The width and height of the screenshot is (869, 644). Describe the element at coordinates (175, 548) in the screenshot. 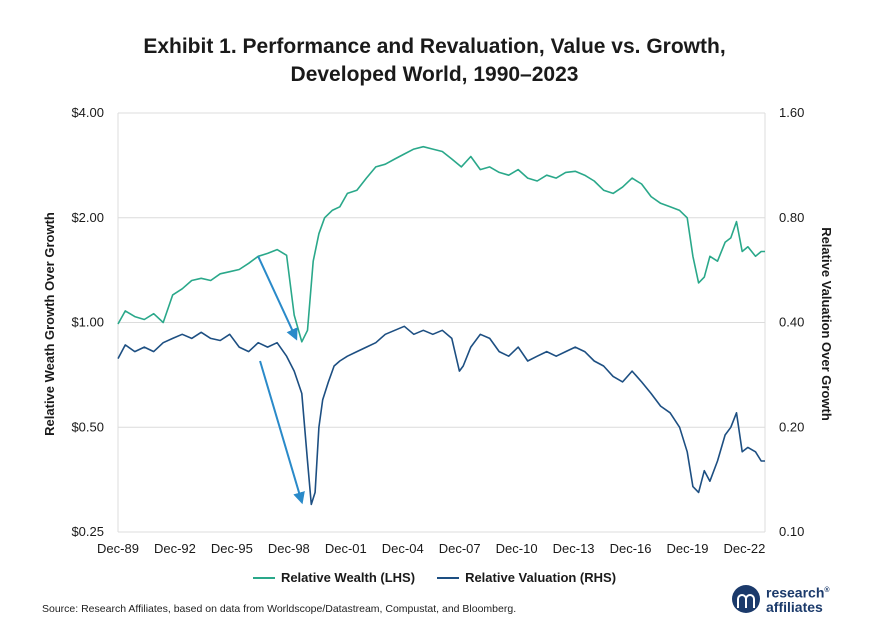

I see `x-tick-label: Dec-92` at that location.